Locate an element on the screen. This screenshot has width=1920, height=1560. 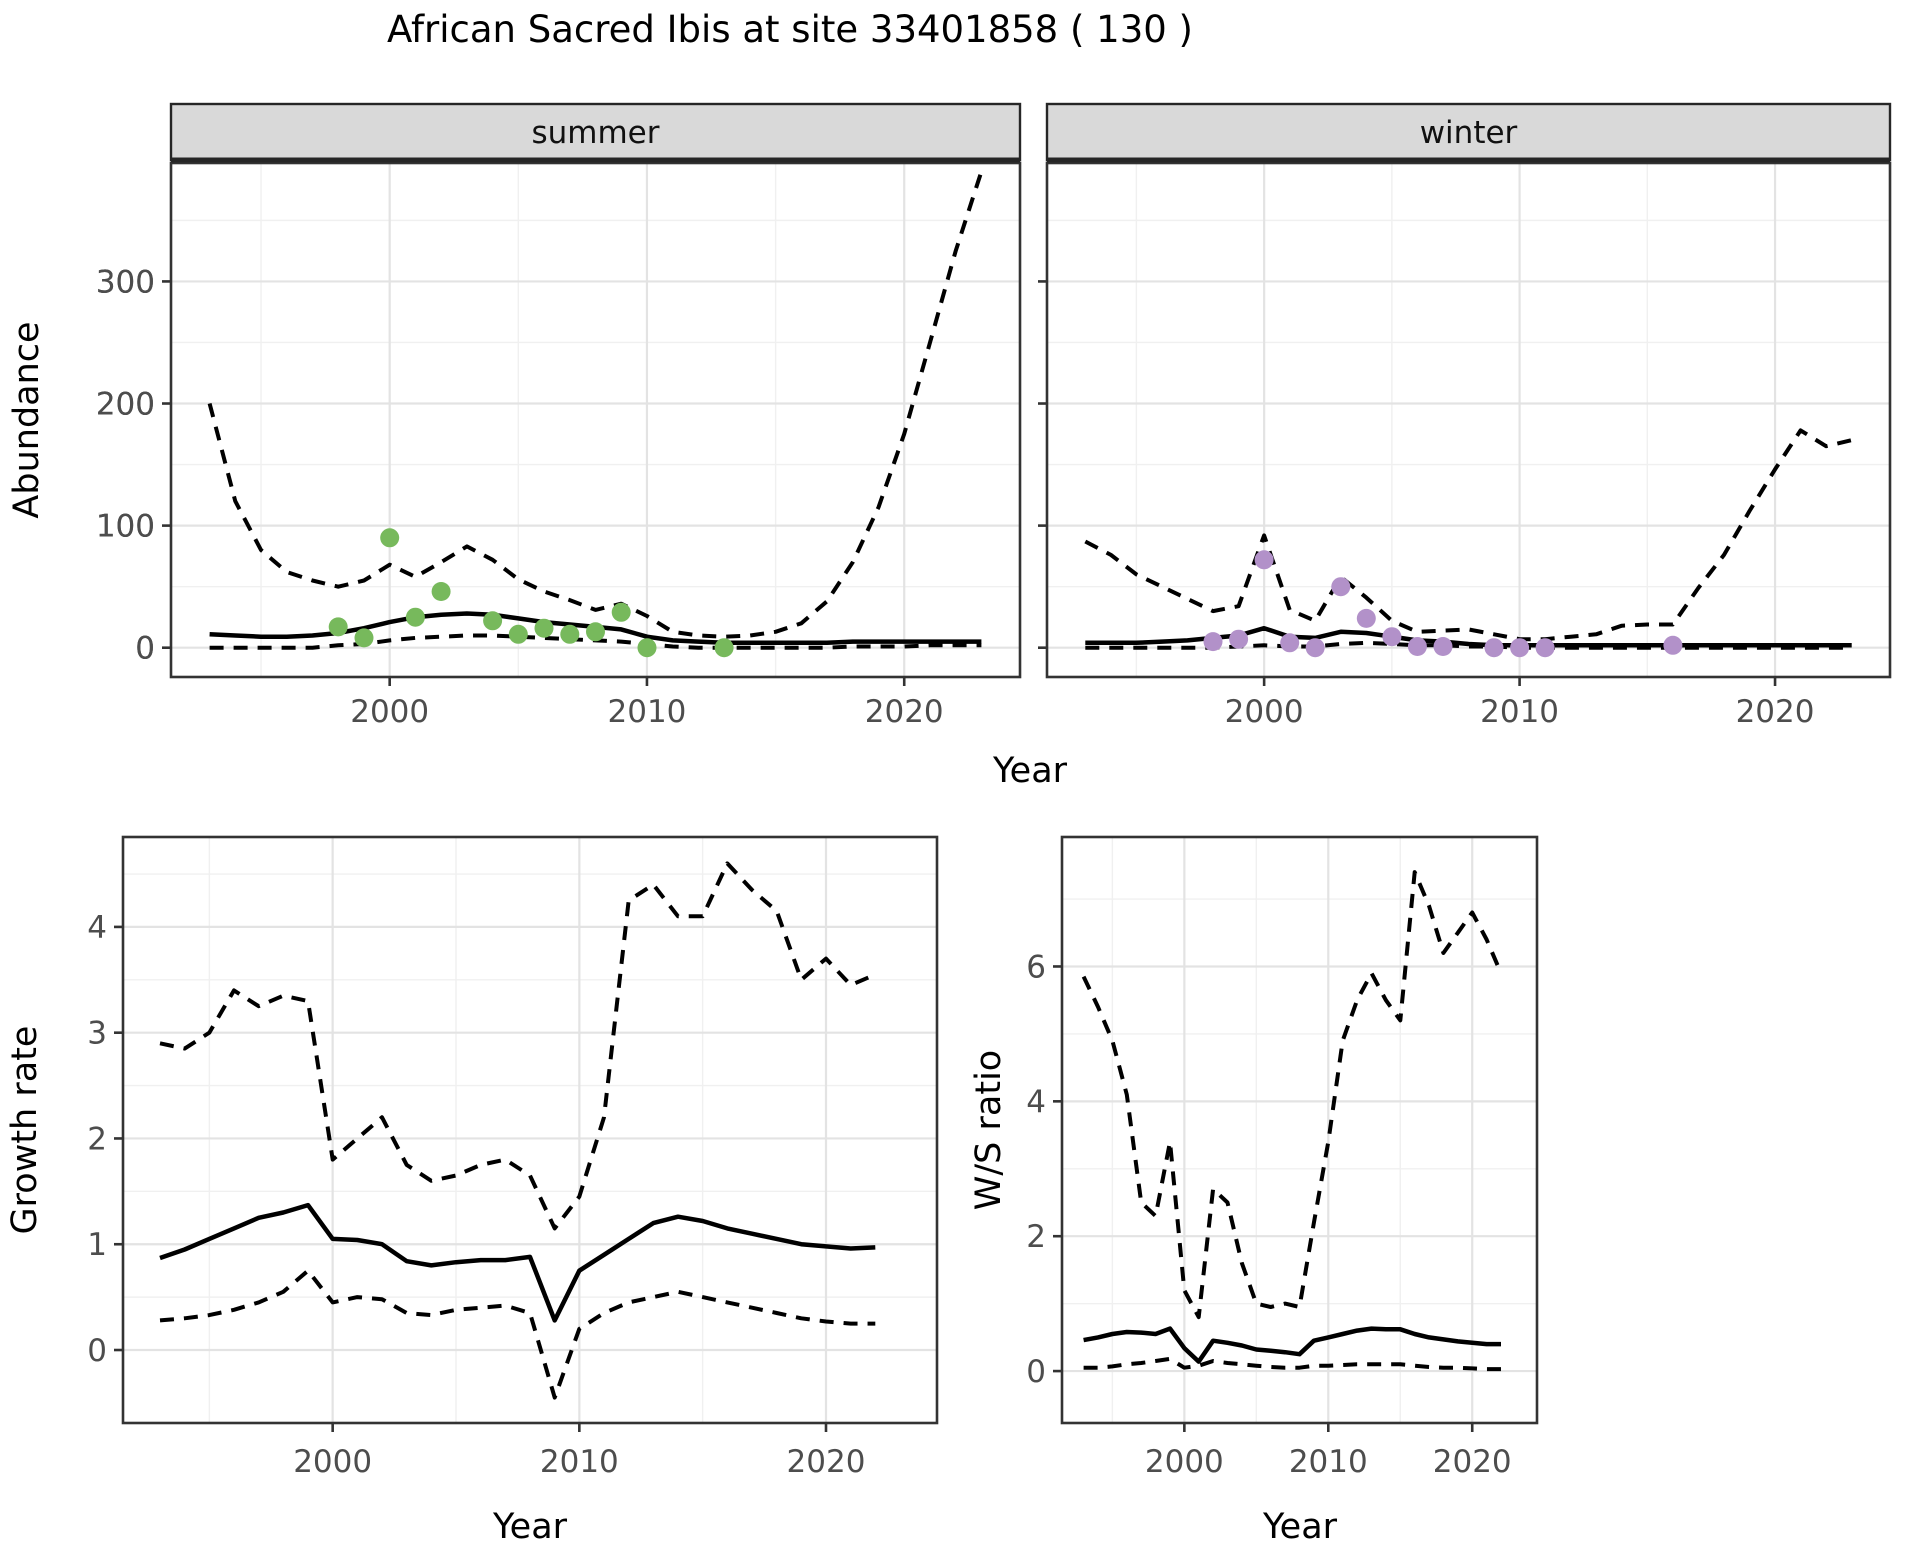
panel-w-s-ratio: 0 2 4 6 2000 2010 2020 W/S ratio Year is located at coordinates (1254, 1191).